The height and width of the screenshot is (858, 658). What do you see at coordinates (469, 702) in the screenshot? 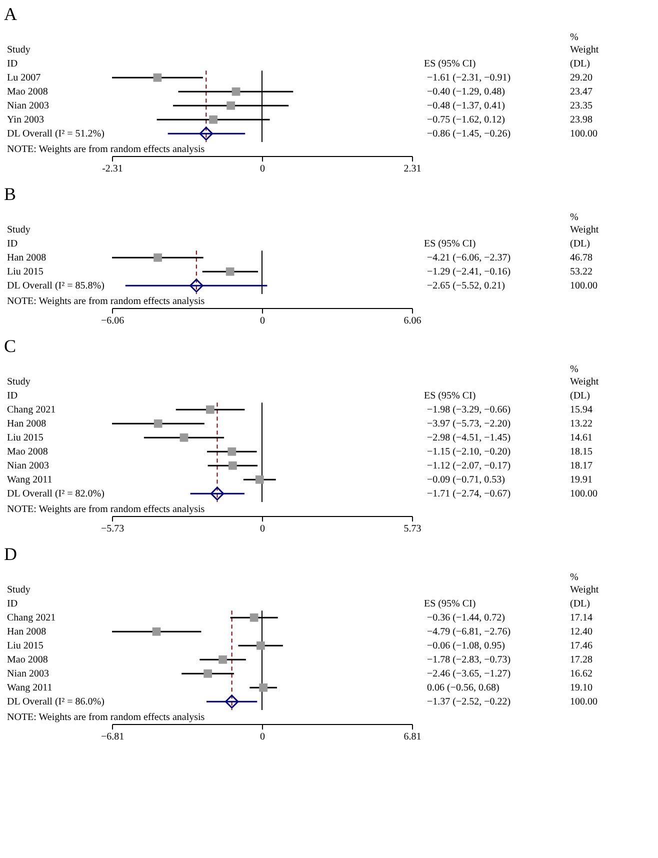
I see `text: −1.37 (−2.52, −0.22)` at bounding box center [469, 702].